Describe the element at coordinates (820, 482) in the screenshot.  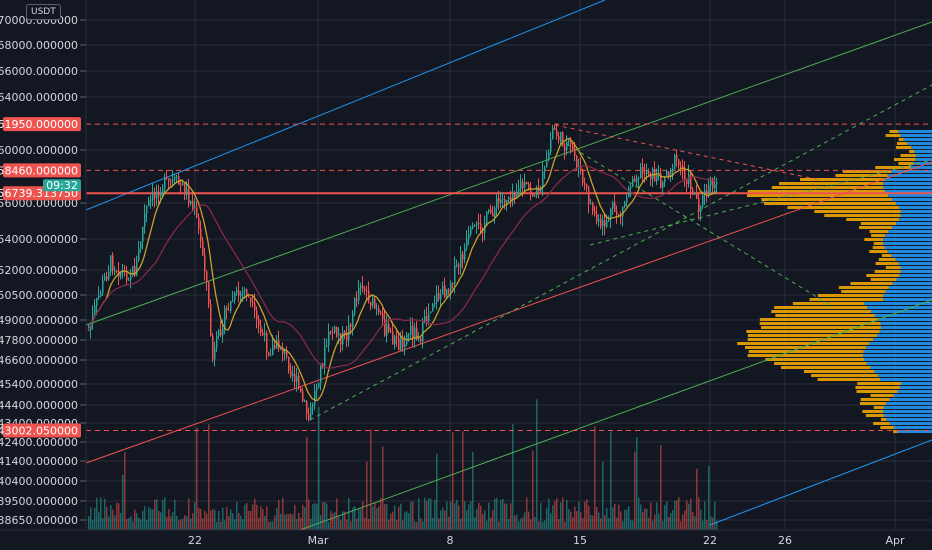
I see `channel-lower-blue-line` at that location.